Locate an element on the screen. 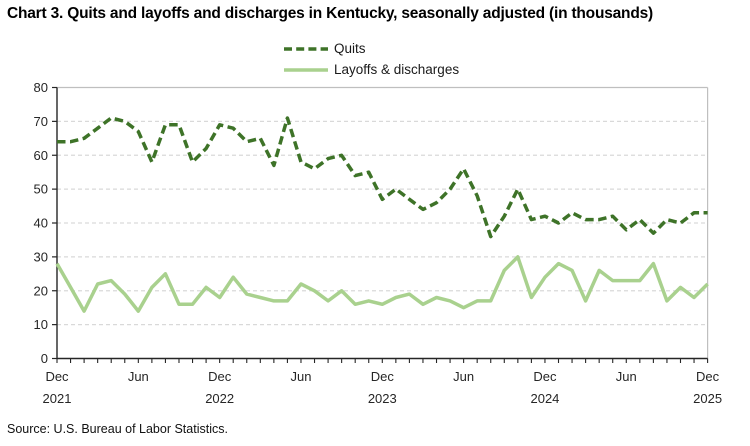  y-axis-label: 60 is located at coordinates (41, 155).